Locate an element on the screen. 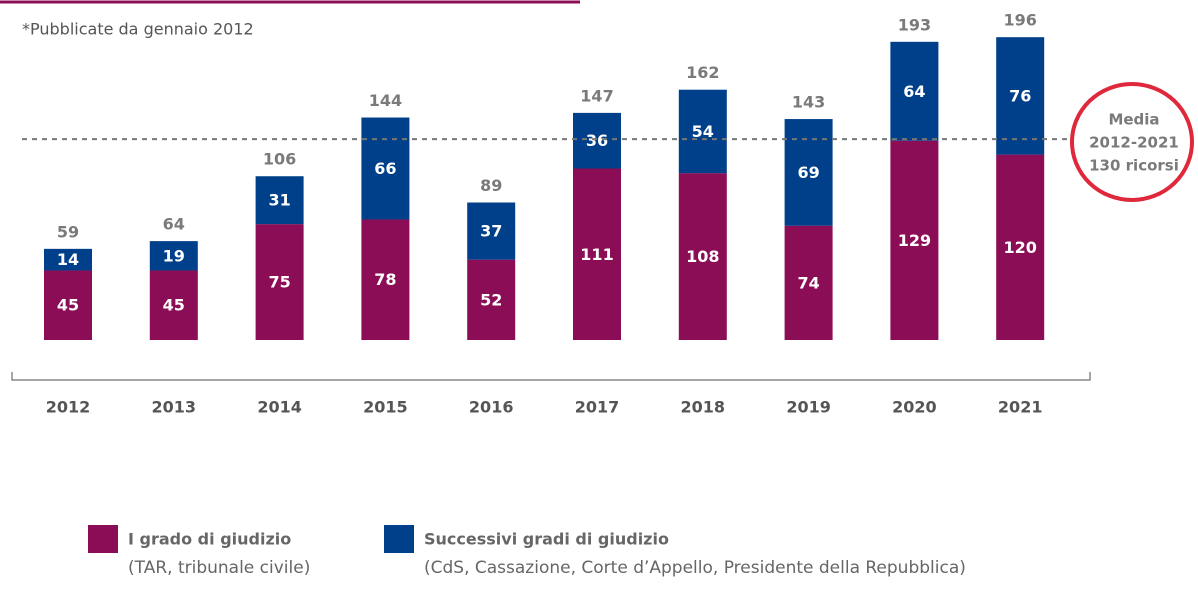 The image size is (1198, 607). segment-label: 78 is located at coordinates (385, 279).